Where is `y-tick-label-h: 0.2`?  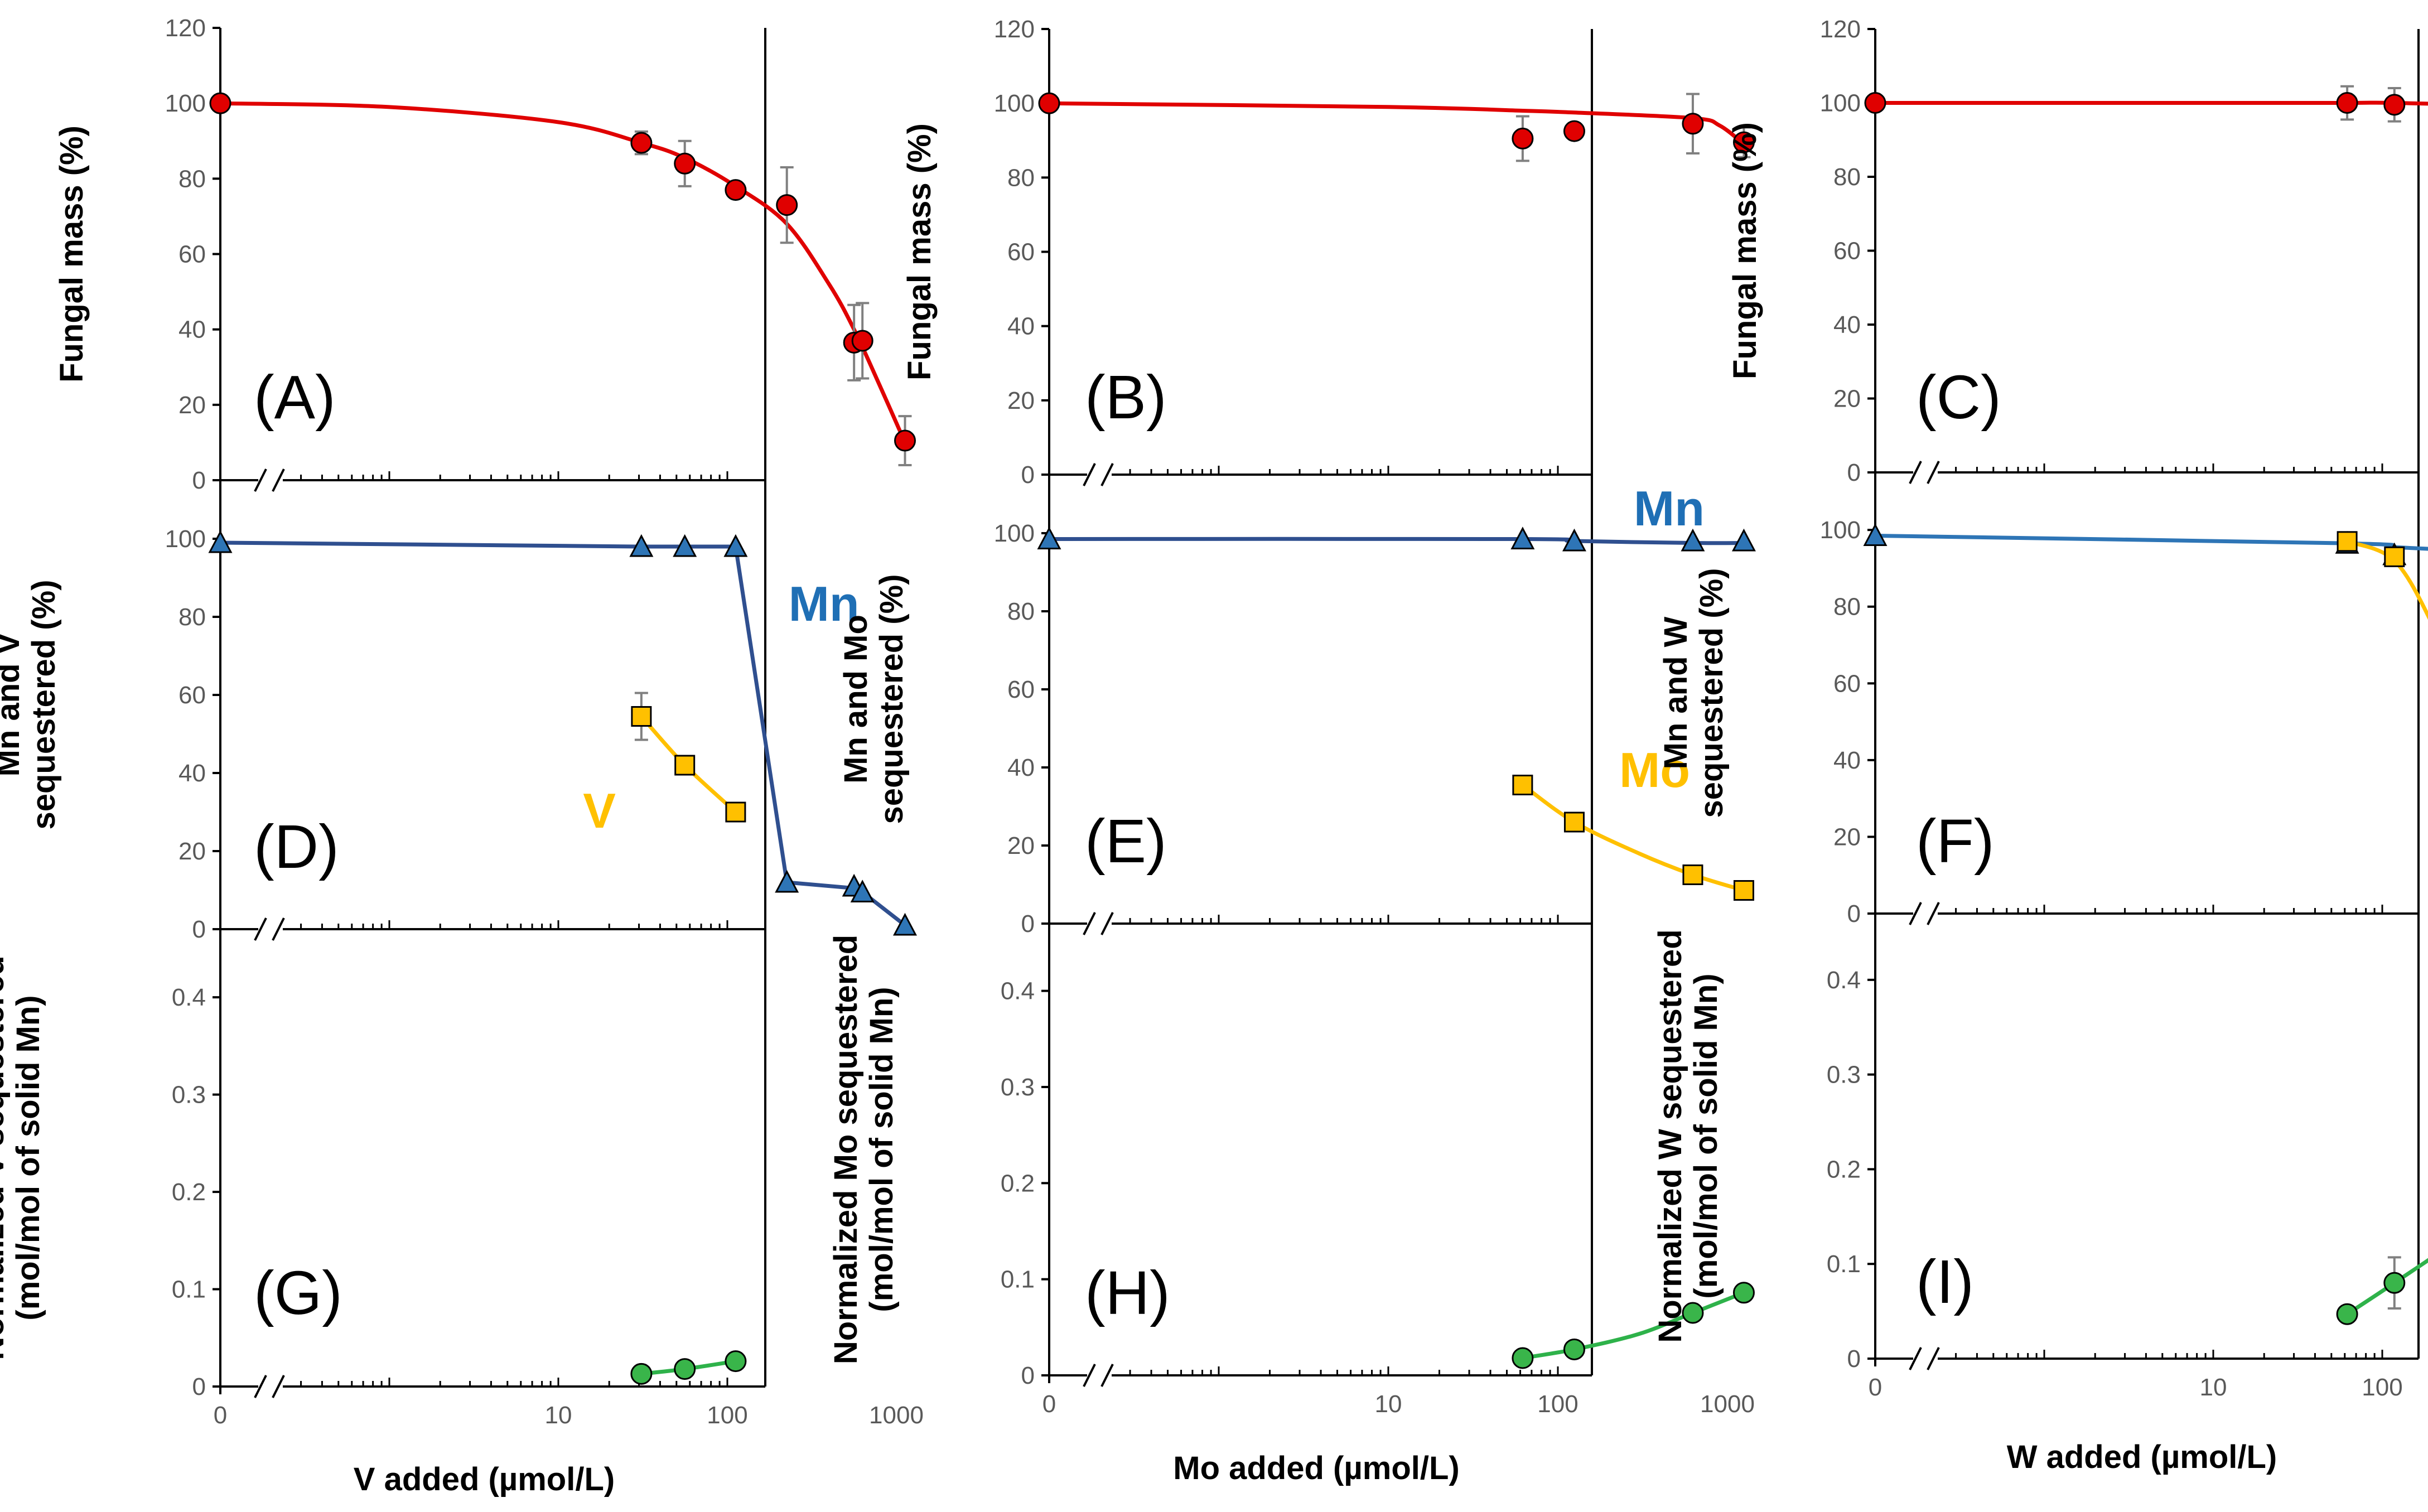 y-tick-label-h: 0.2 is located at coordinates (1018, 1183).